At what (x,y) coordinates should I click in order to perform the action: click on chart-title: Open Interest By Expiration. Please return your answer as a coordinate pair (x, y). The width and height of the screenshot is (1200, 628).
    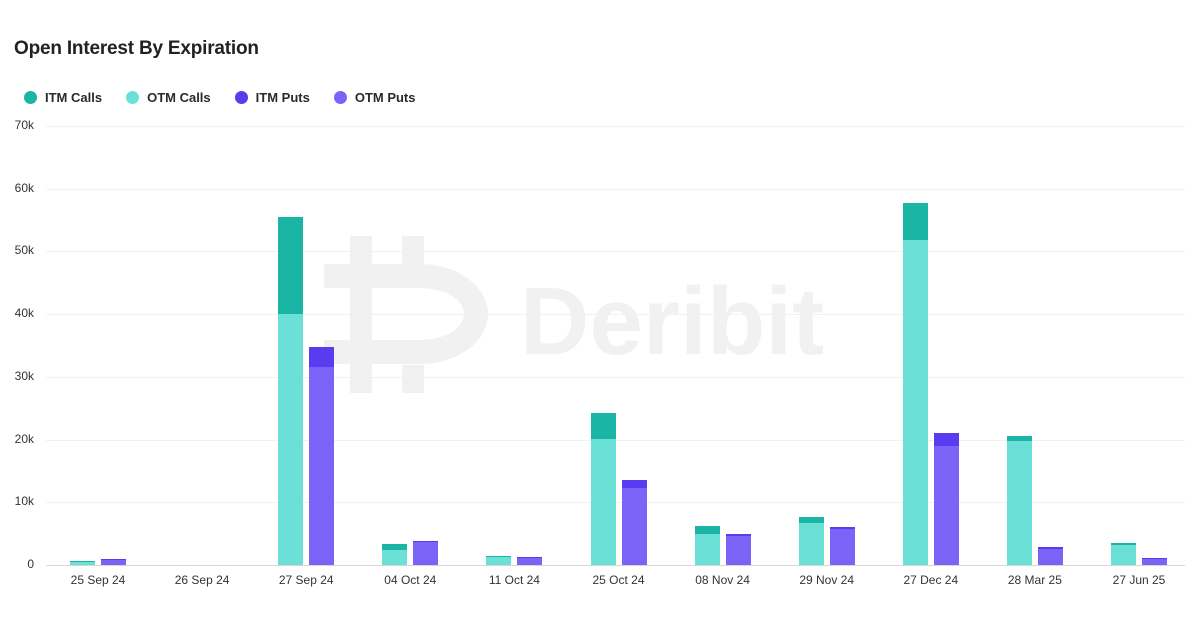
    Looking at the image, I should click on (136, 48).